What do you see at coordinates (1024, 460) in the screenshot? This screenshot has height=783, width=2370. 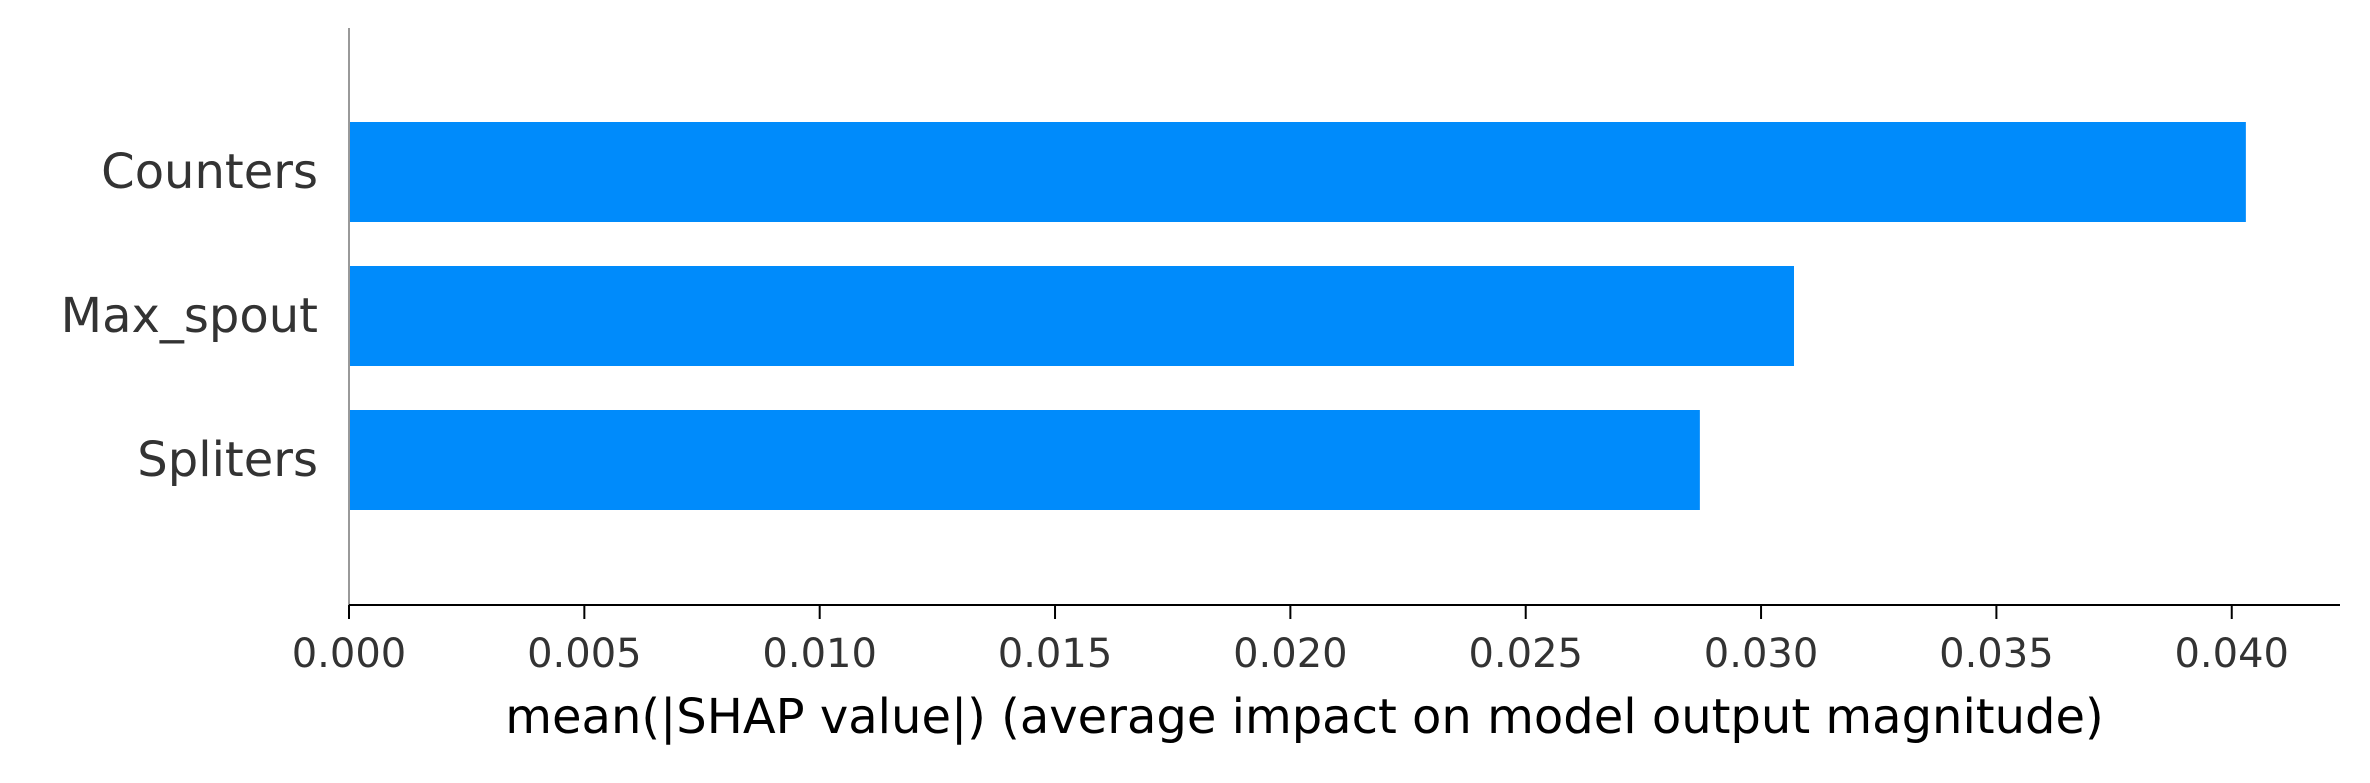 I see `bar-spliters` at bounding box center [1024, 460].